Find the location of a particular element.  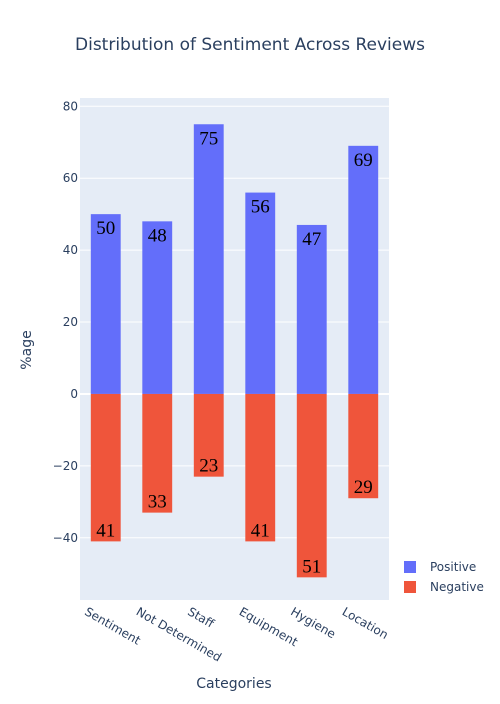

y-axis-ticks: −40 −20 0 20 40 60 80 is located at coordinates (65, 322).